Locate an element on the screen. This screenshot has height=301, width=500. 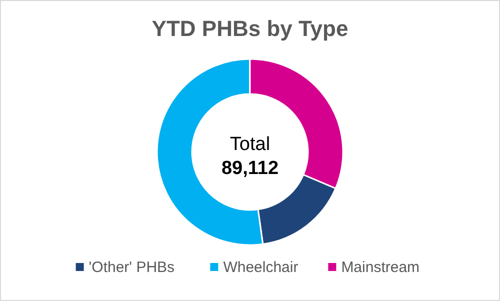
legend-label: Mainstream is located at coordinates (380, 267).